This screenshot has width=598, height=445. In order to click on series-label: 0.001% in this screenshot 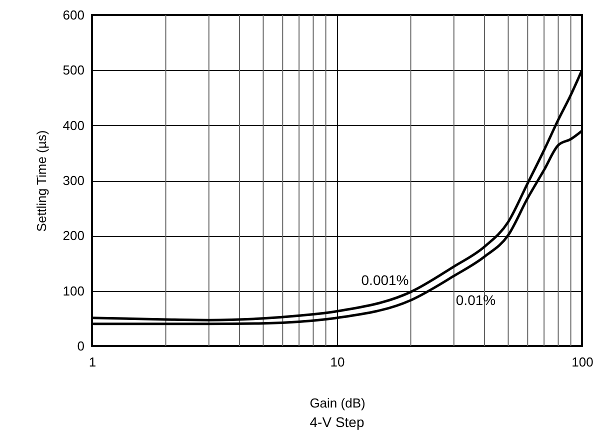, I will do `click(385, 280)`.